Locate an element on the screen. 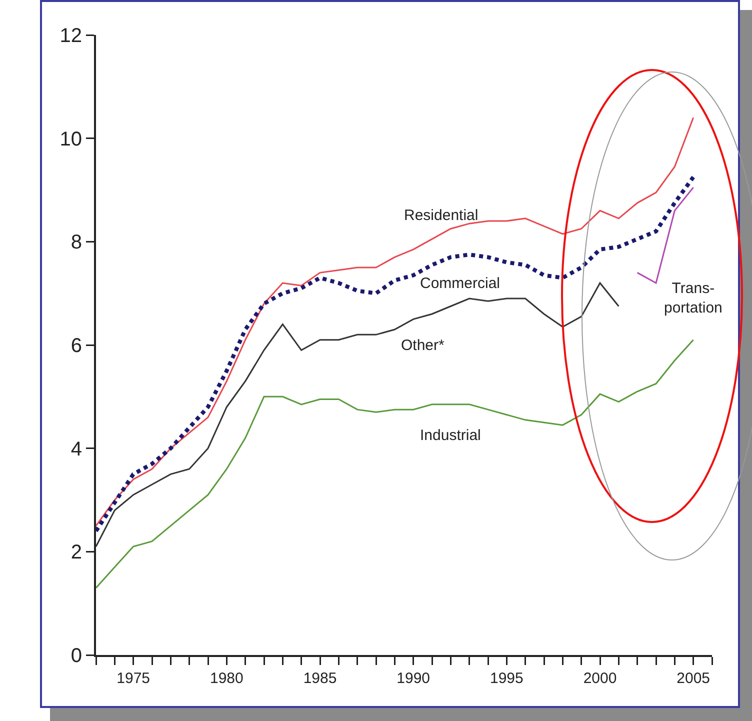  x-tick-label: 1985 is located at coordinates (320, 678).